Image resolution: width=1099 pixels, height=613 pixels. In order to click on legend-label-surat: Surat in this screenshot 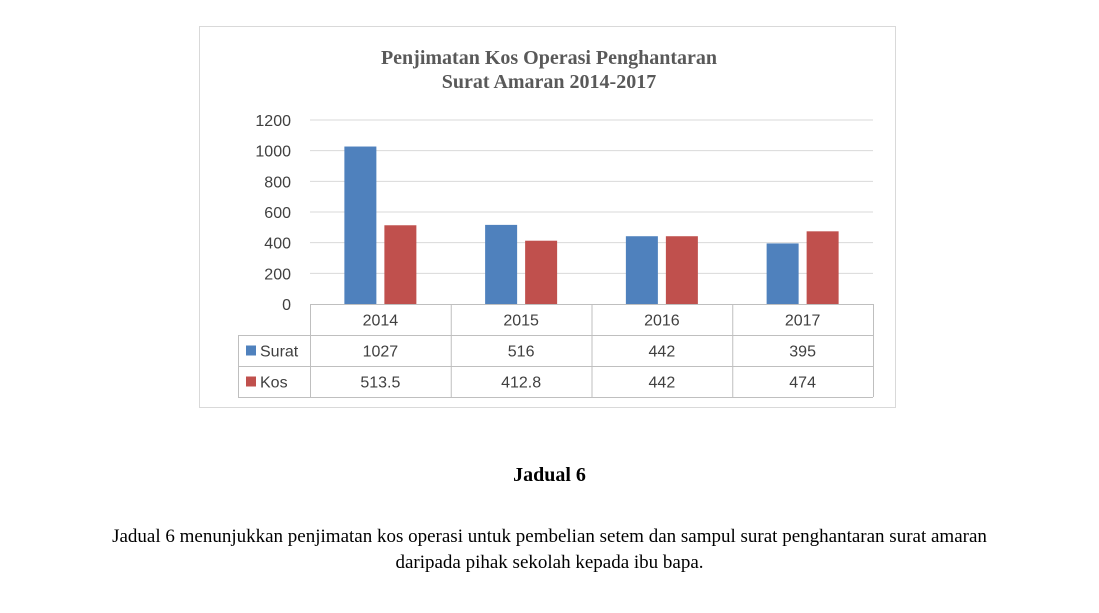, I will do `click(279, 352)`.